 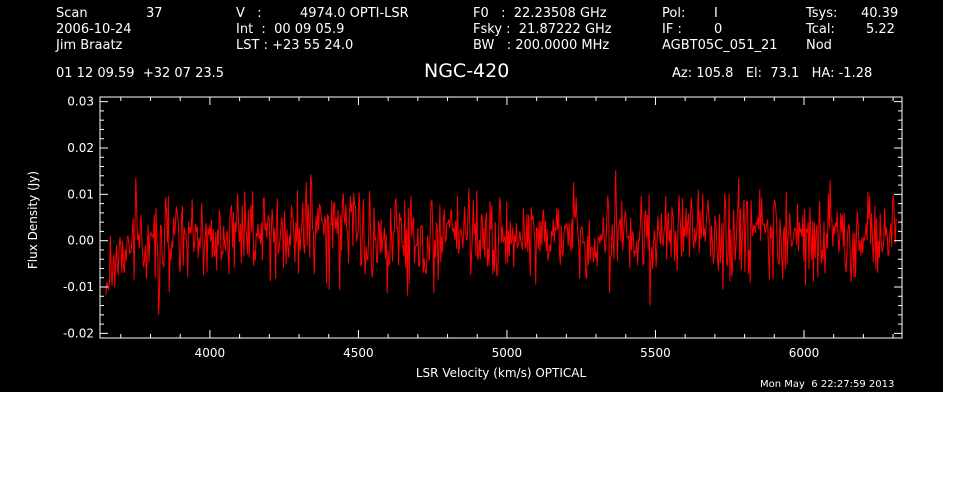 What do you see at coordinates (804, 353) in the screenshot?
I see `x-tick-label: 6000` at bounding box center [804, 353].